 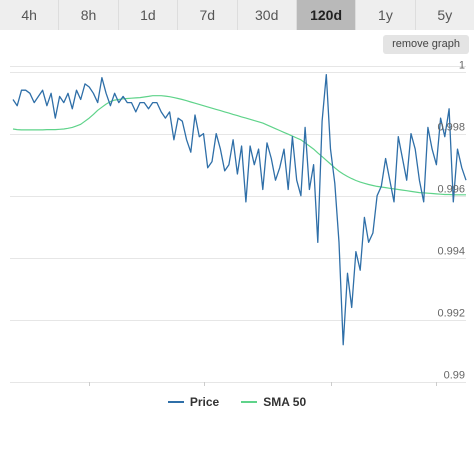 I want to click on tab-7d: 7d, so click(x=208, y=15).